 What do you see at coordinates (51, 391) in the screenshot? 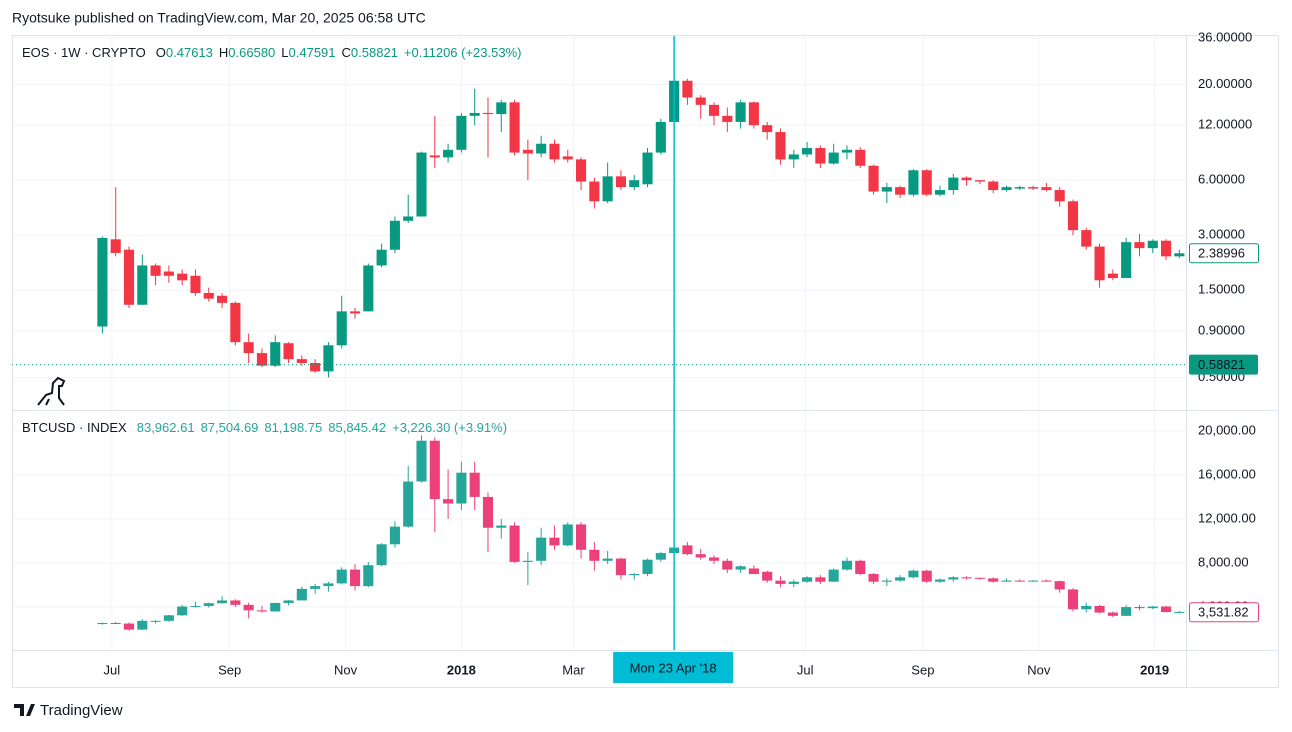
I see `logo-dino` at bounding box center [51, 391].